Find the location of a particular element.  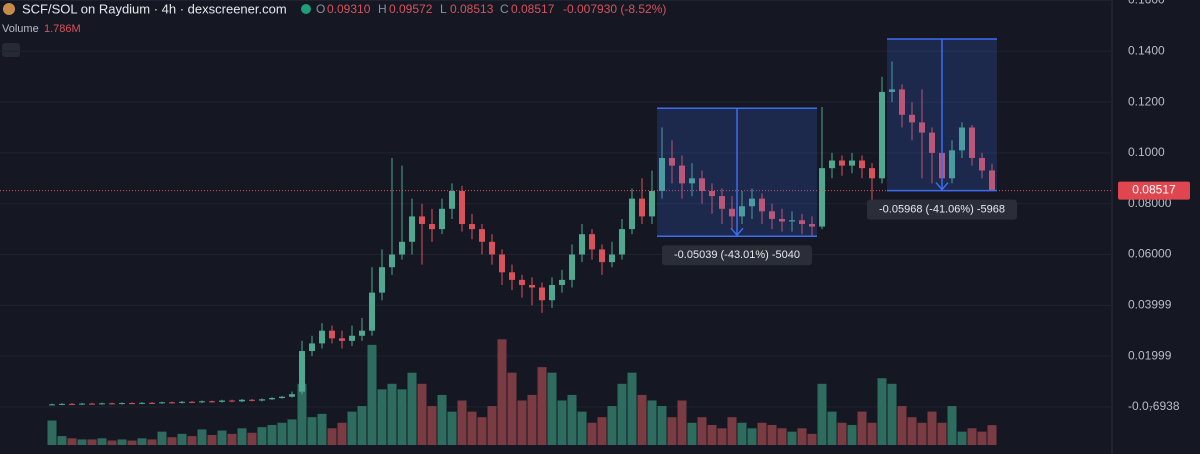

measure-label: -0.05039 (-43.01%) -5040 is located at coordinates (737, 255).